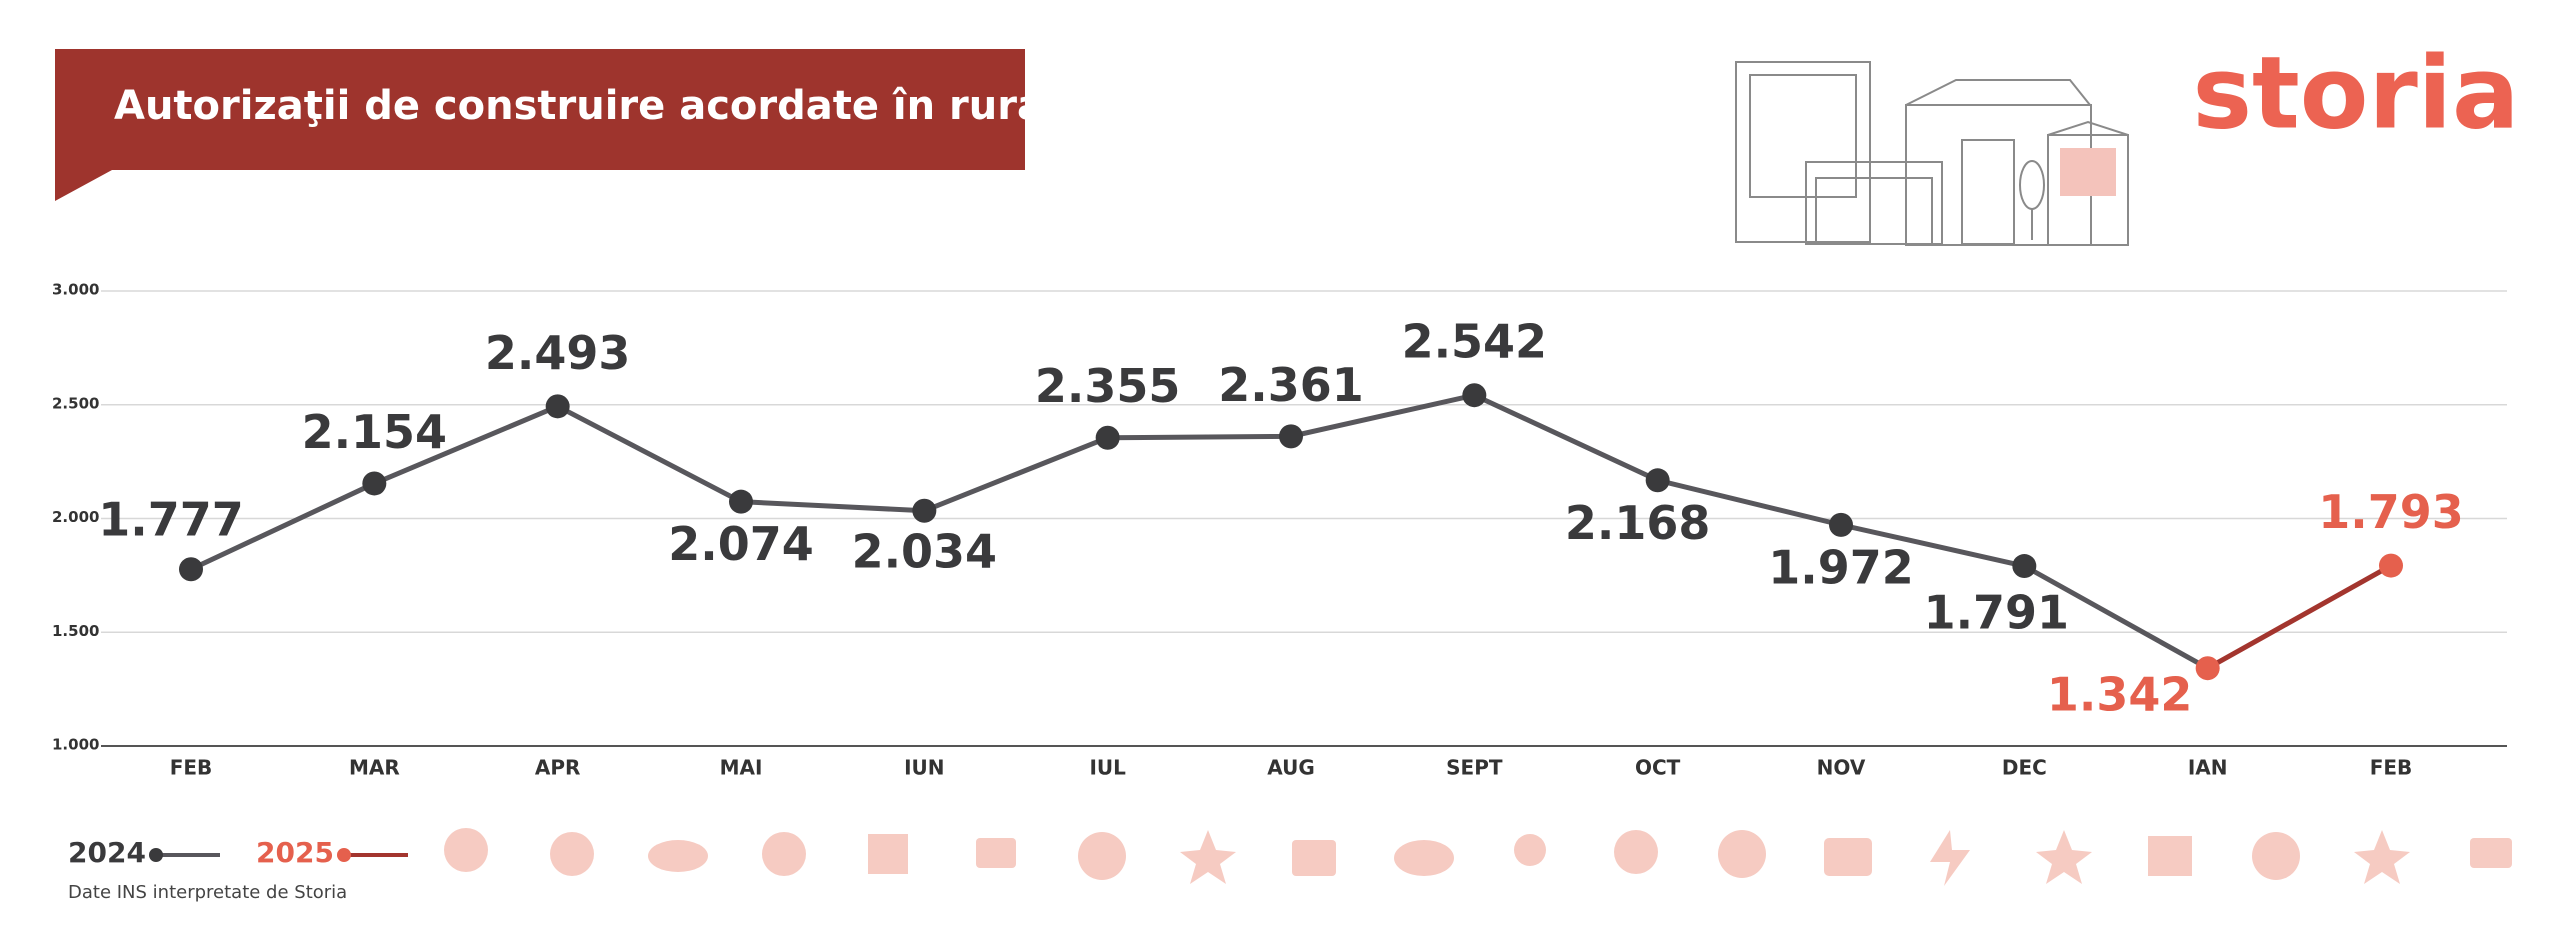  What do you see at coordinates (1478, 857) in the screenshot?
I see `decorative-icons` at bounding box center [1478, 857].